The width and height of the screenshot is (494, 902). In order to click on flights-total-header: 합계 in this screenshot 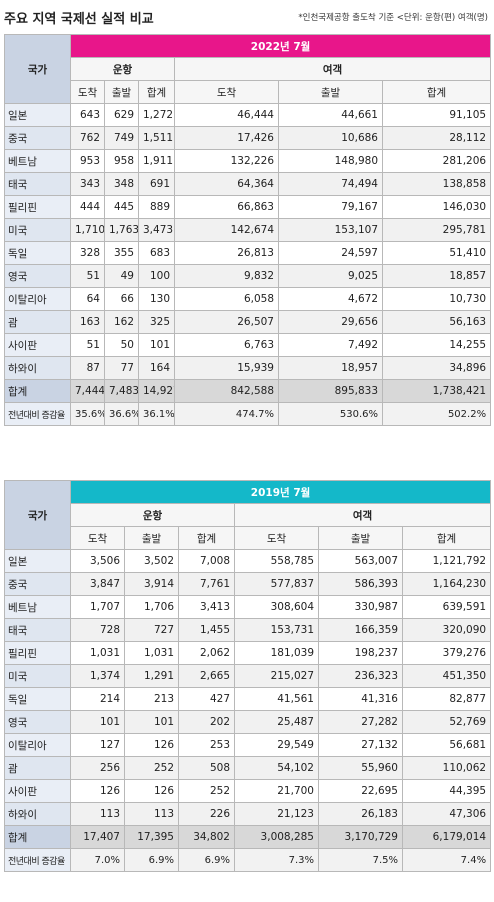, I will do `click(206, 538)`.